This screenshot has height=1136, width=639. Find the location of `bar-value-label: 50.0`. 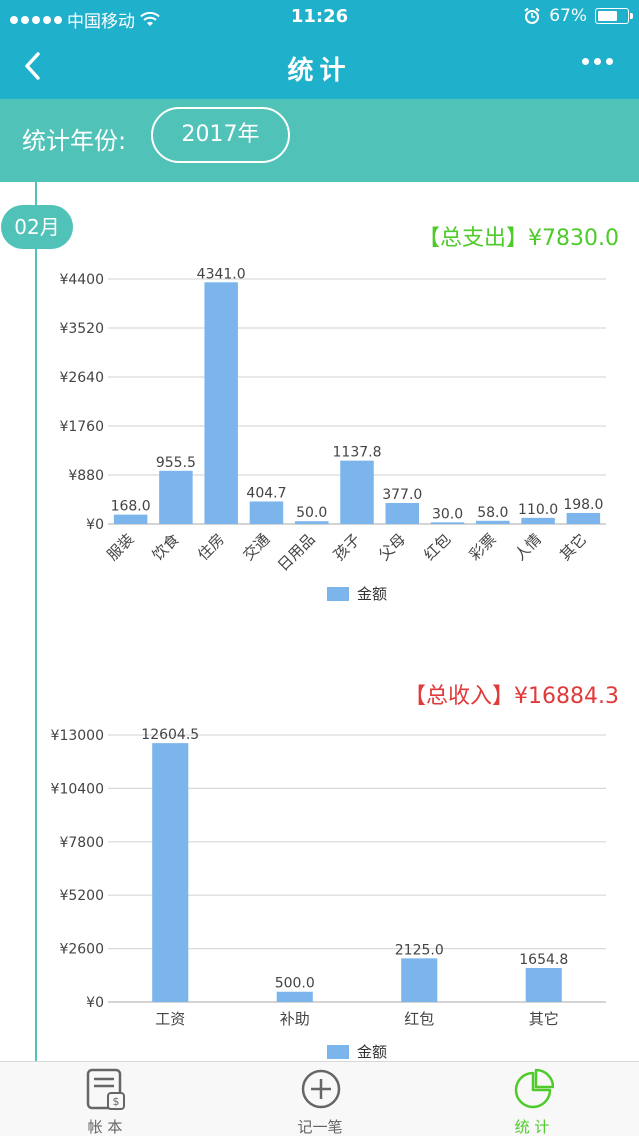

bar-value-label: 50.0 is located at coordinates (311, 513).